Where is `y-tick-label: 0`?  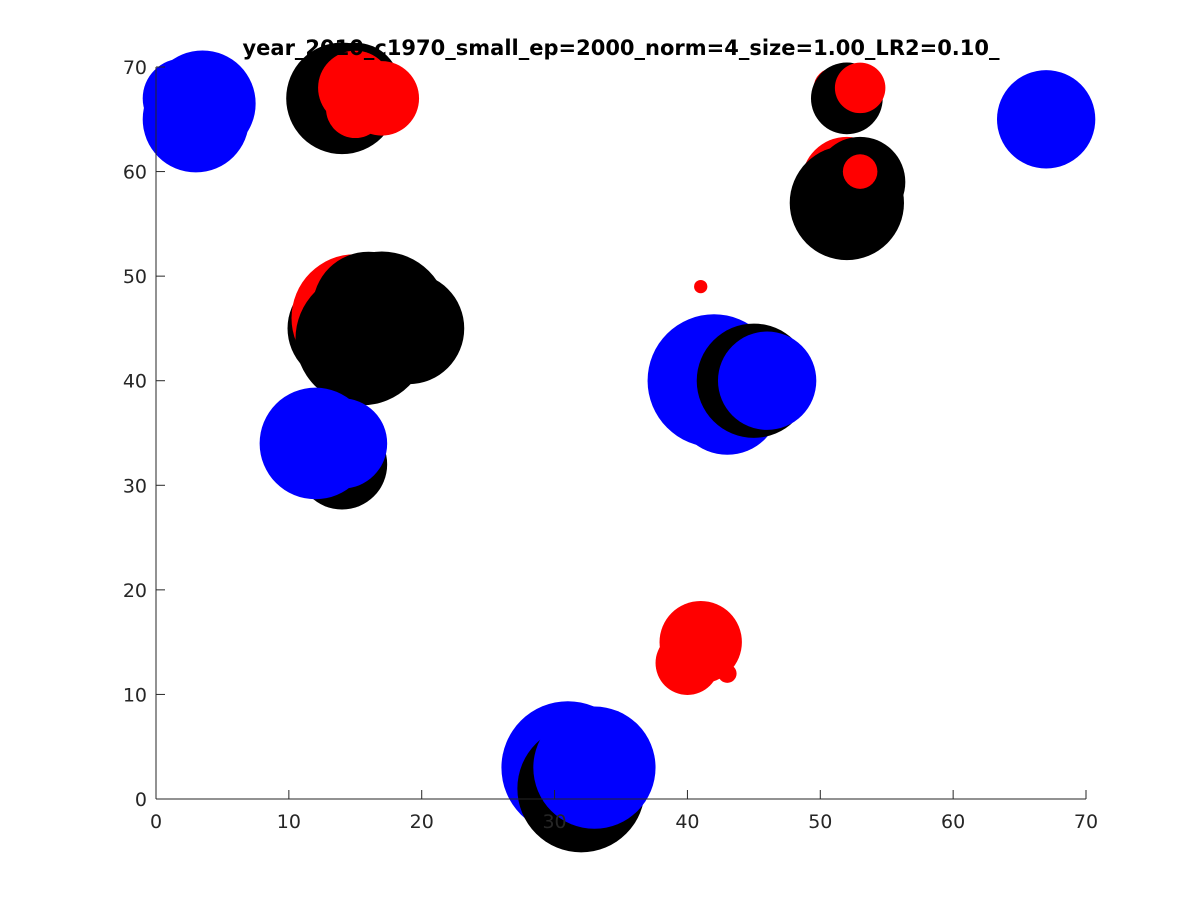
y-tick-label: 0 is located at coordinates (141, 800).